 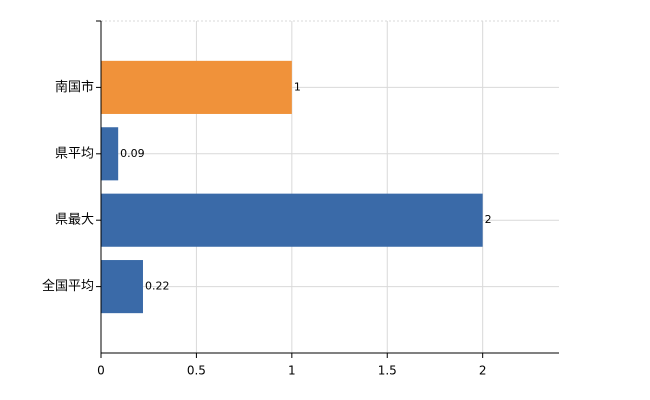 I want to click on x-tick-label: 2, so click(x=483, y=371).